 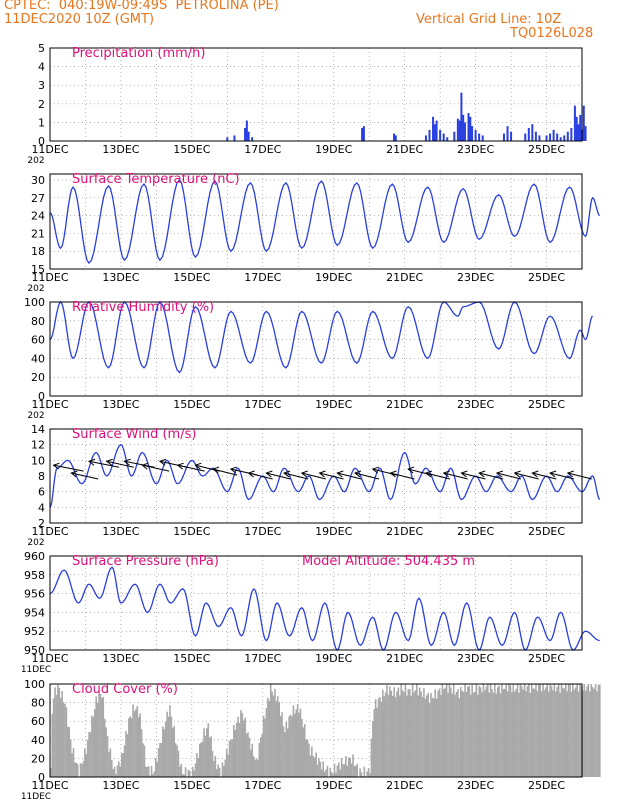 I want to click on panel-3-ytick-label: 10, so click(x=38, y=460).